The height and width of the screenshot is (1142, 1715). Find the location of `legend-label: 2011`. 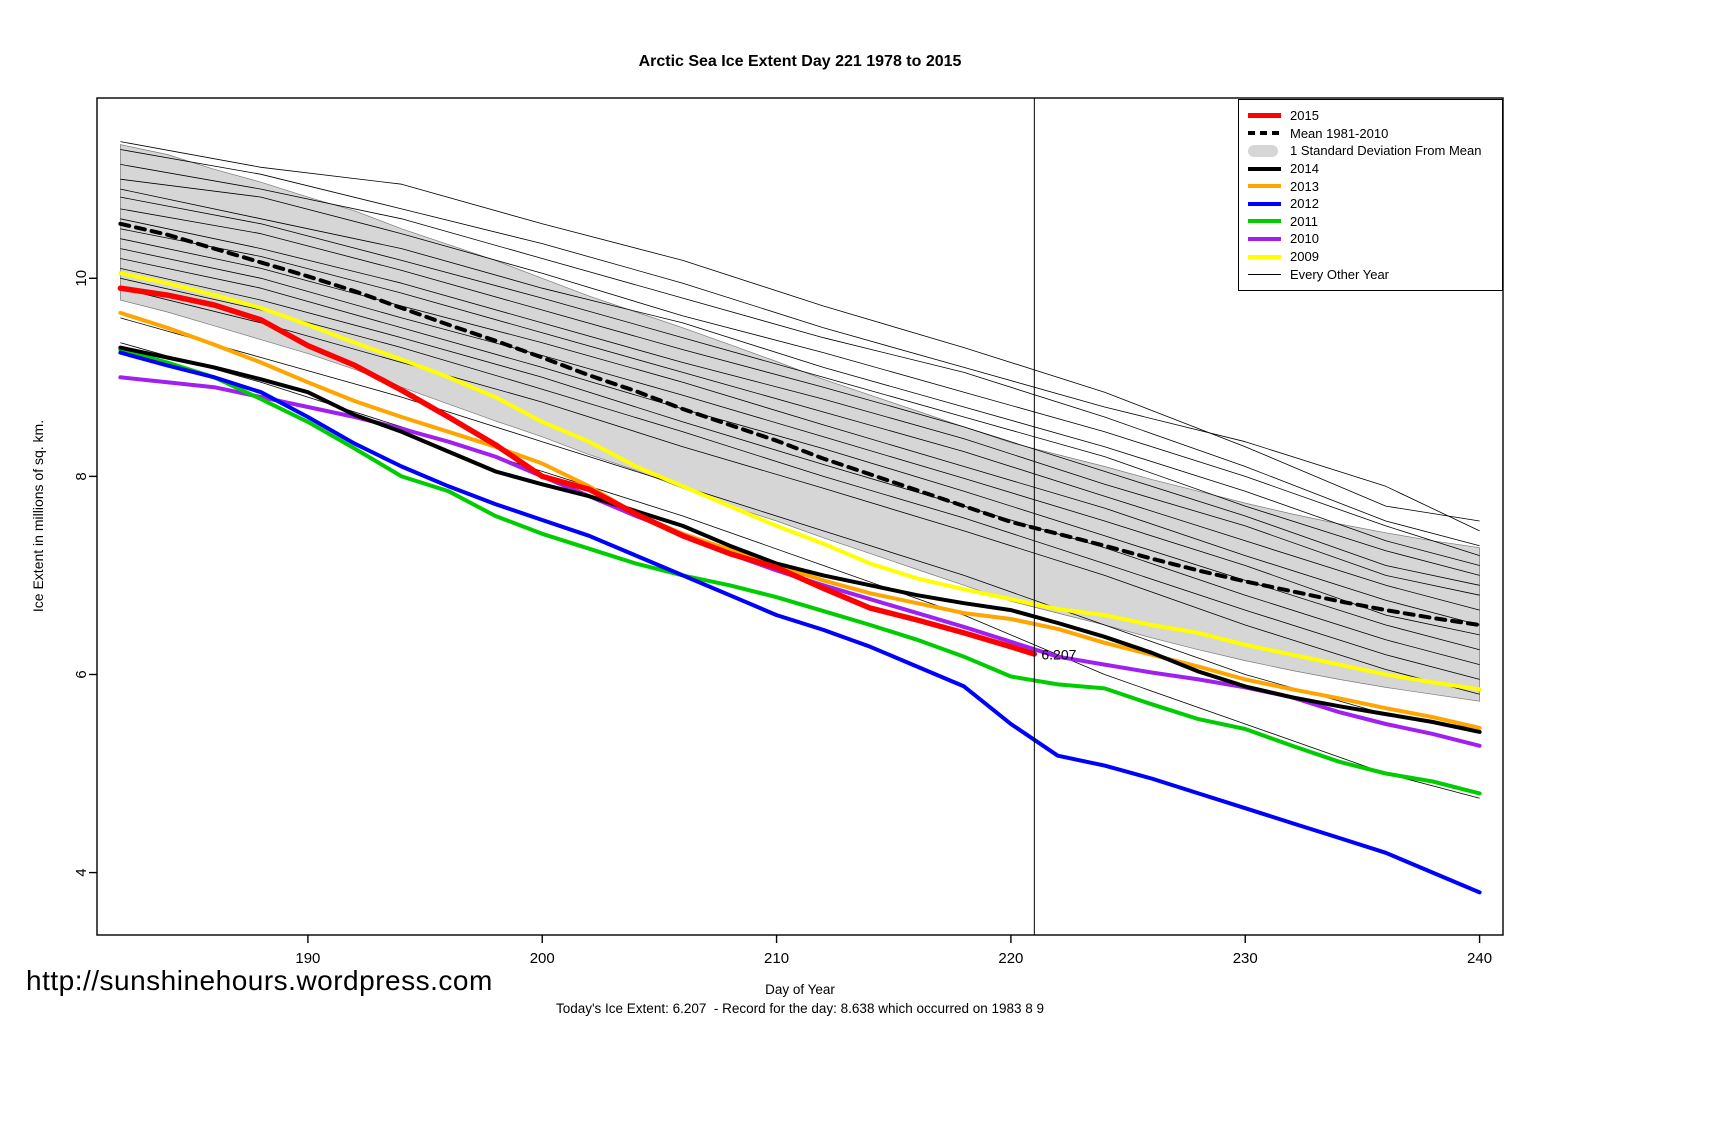

legend-label: 2011 is located at coordinates (1304, 221).